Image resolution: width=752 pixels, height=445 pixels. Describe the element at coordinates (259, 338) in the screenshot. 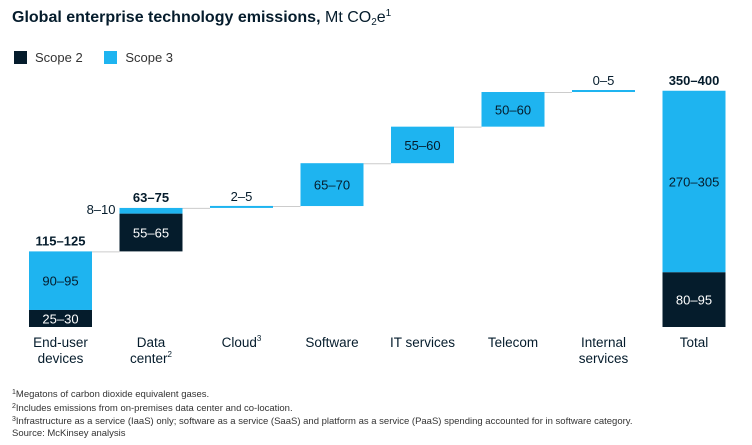

I see `category-label-sup-cloud: 3` at that location.